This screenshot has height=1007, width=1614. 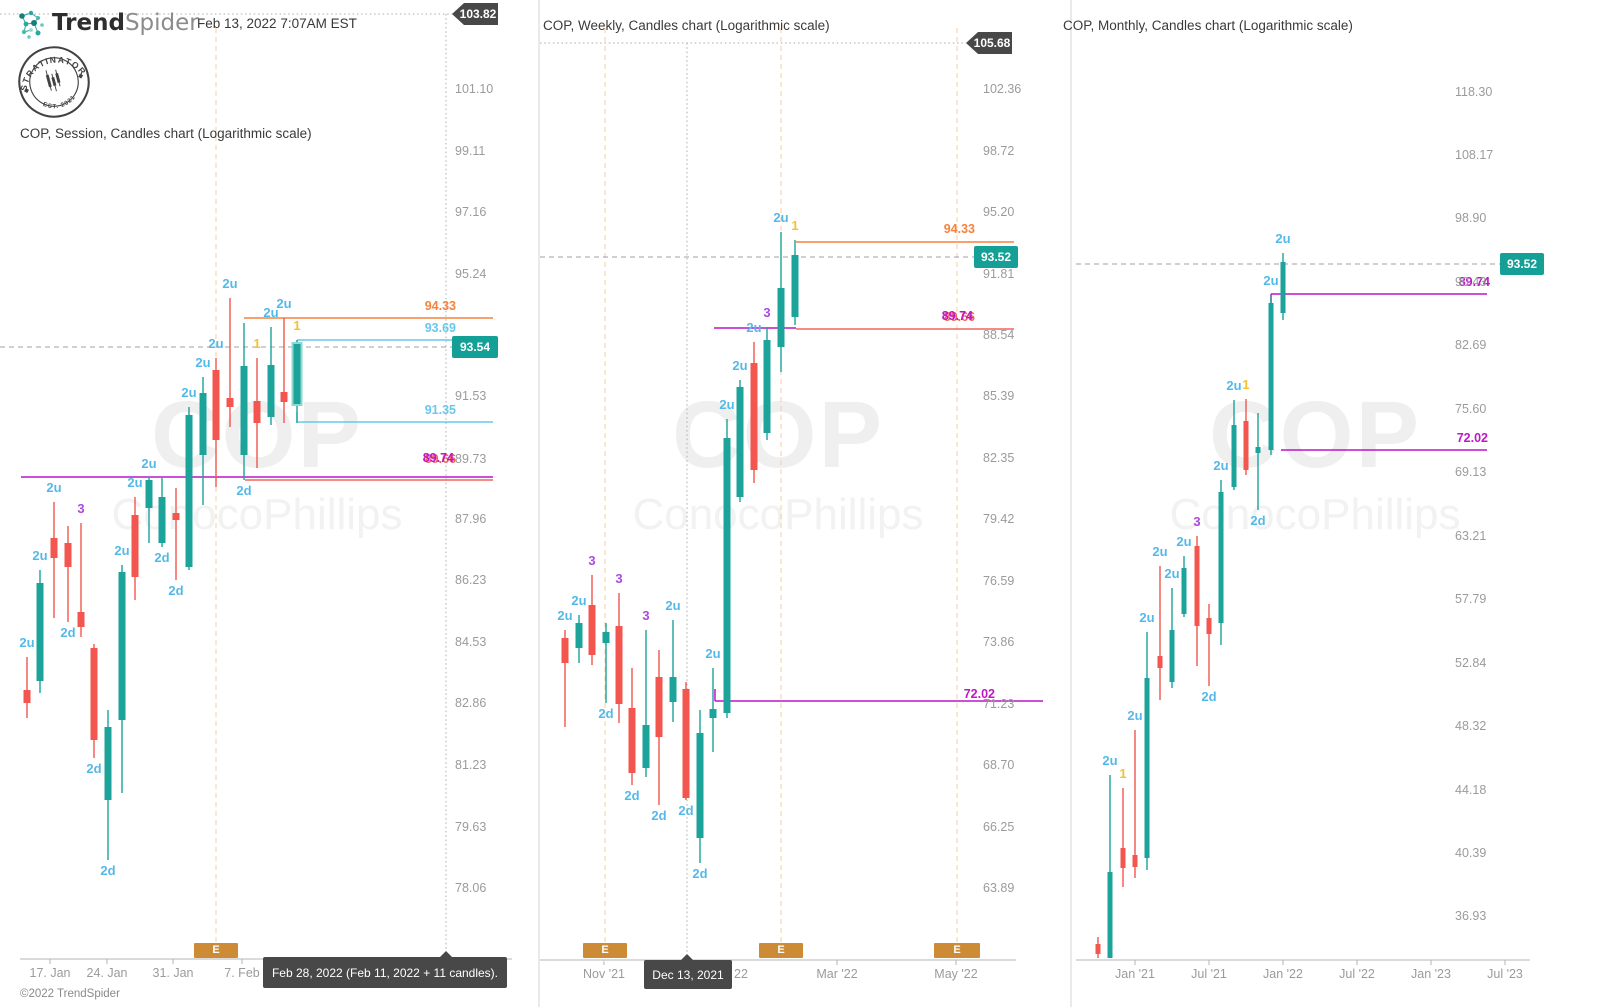 I want to click on brand-spider: Spider, so click(x=161, y=23).